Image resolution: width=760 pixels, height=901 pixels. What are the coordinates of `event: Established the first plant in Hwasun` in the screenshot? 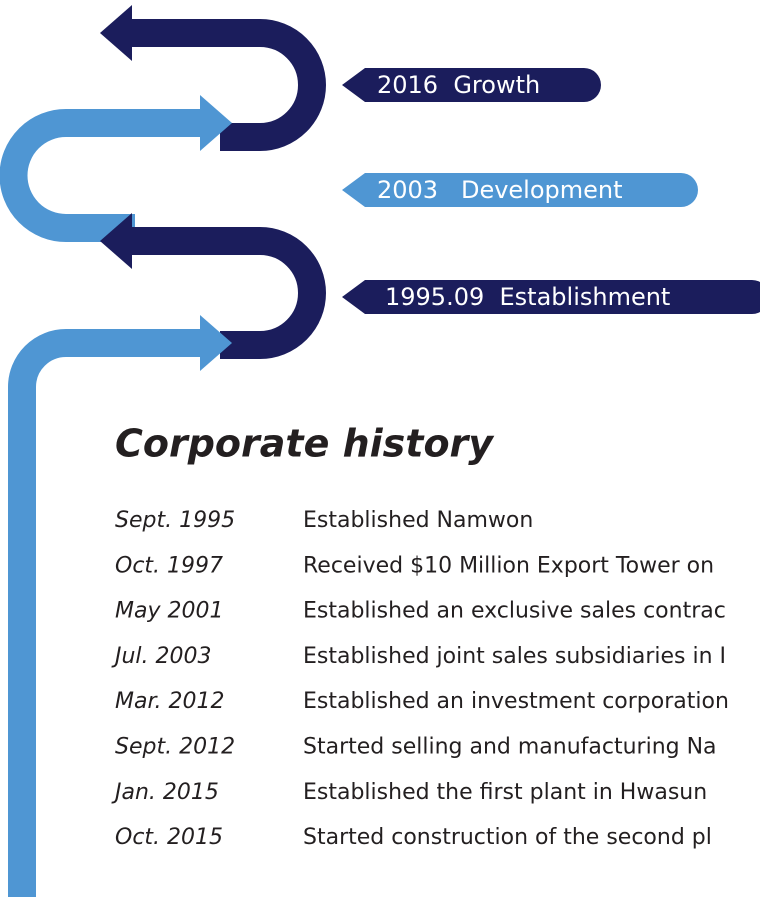 It's located at (505, 792).